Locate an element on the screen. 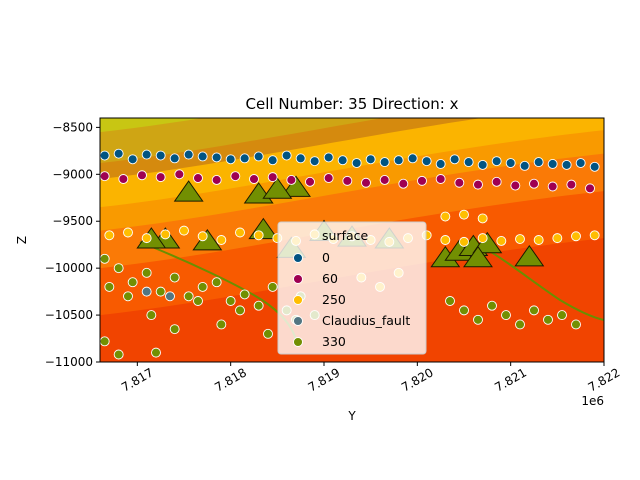 The height and width of the screenshot is (480, 640). x-tick-label: 7.819 is located at coordinates (324, 379).